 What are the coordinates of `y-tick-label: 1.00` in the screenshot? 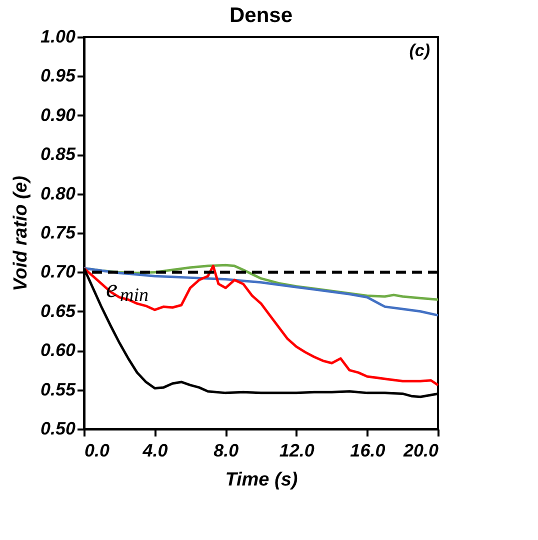 It's located at (58, 36).